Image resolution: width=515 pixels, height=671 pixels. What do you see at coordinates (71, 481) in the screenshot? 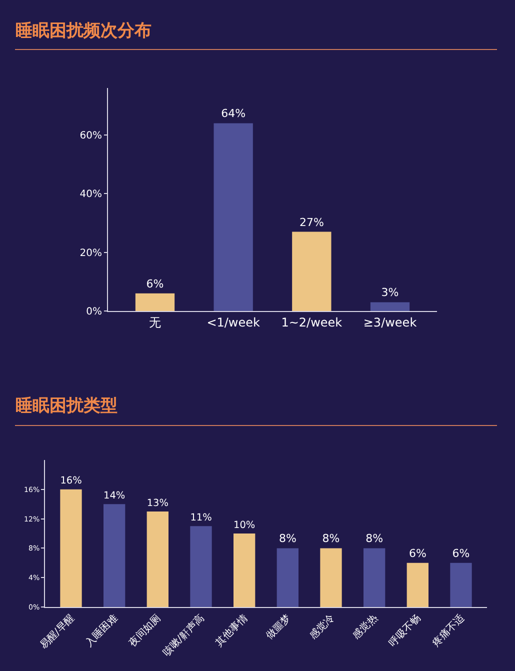
I see `data-label: 16%` at bounding box center [71, 481].